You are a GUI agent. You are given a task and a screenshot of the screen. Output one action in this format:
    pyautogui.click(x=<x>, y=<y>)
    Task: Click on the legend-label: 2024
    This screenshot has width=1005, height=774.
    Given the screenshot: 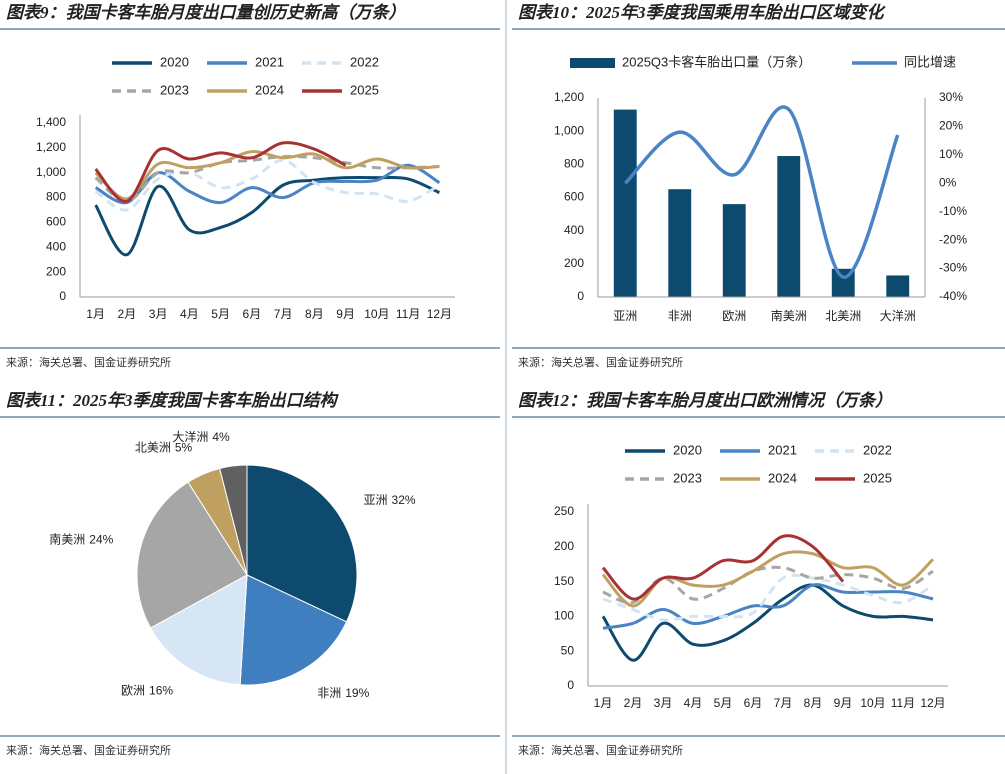 What is the action you would take?
    pyautogui.click(x=782, y=477)
    